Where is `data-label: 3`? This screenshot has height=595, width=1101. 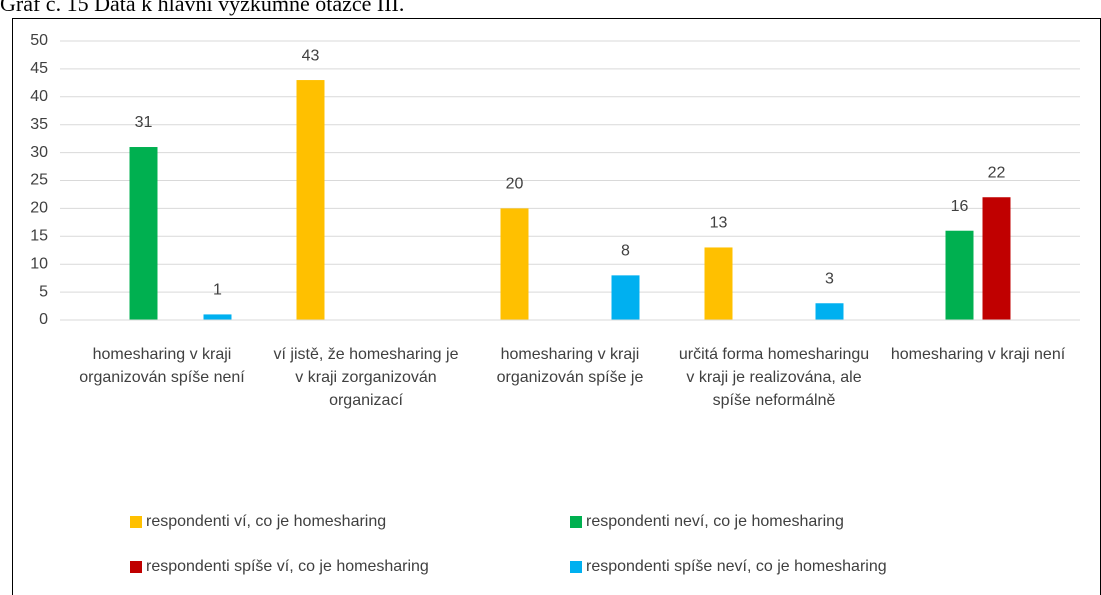
data-label: 3 is located at coordinates (829, 278).